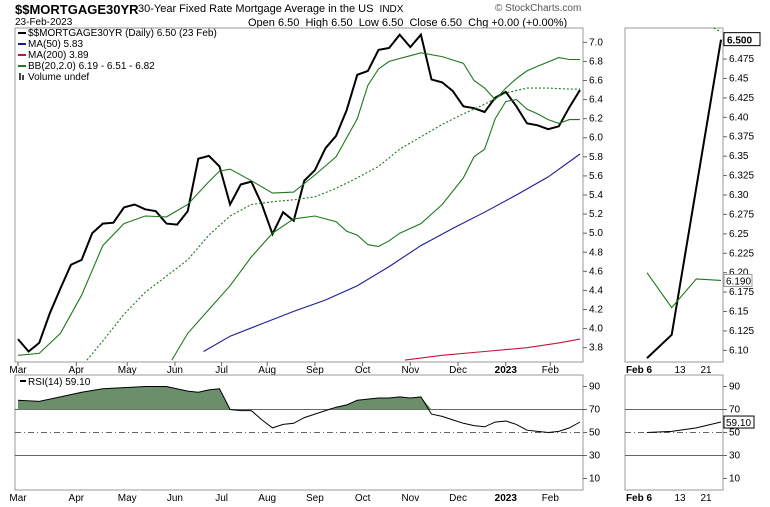 The width and height of the screenshot is (770, 507). I want to click on x-tick-label: Jun, so click(175, 370).